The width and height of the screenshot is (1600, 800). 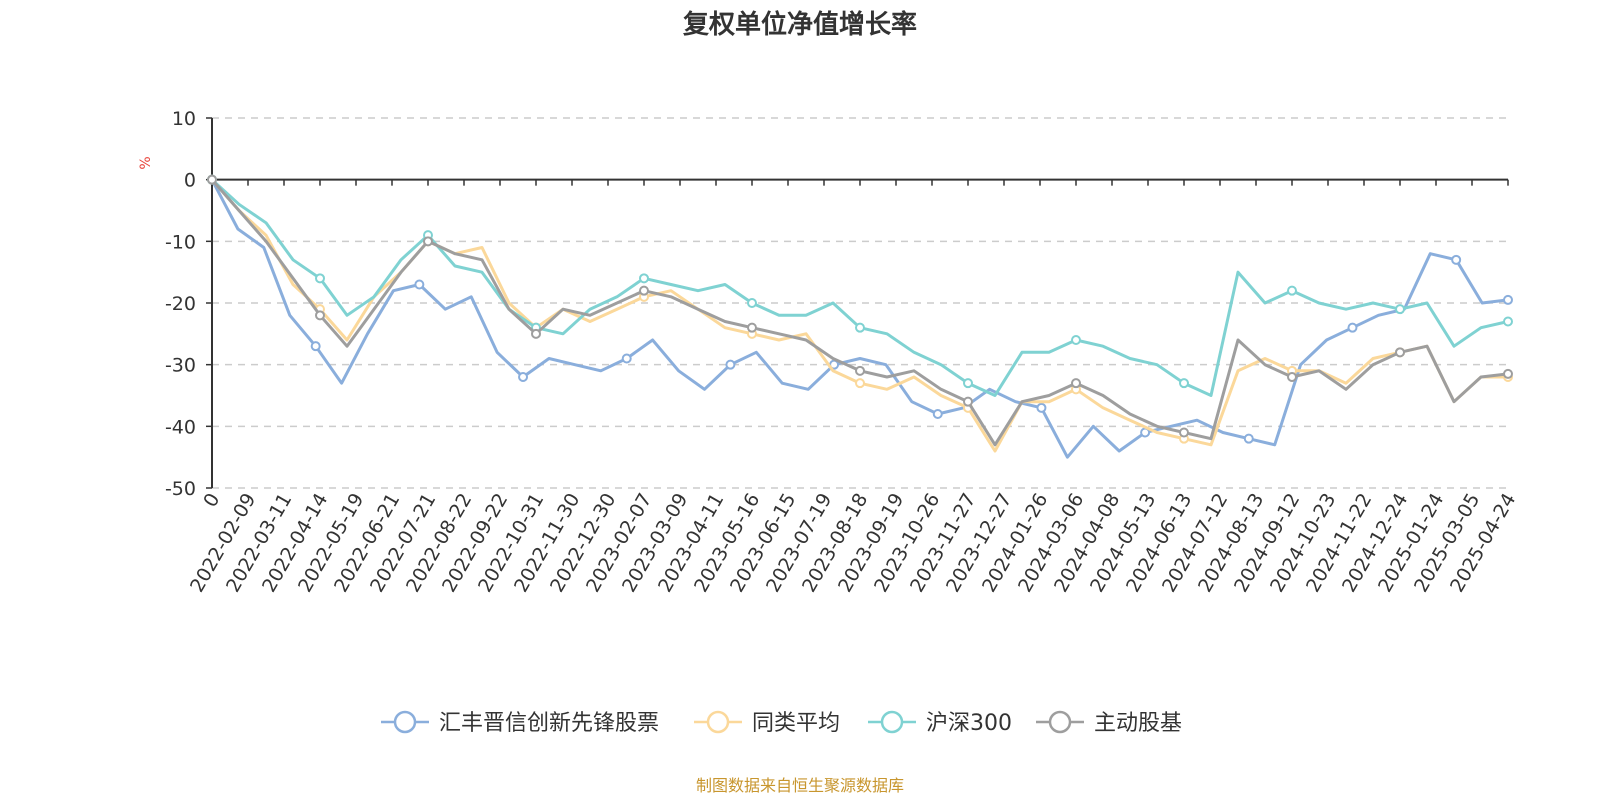 I want to click on legend-item-2: 沪深300, so click(x=969, y=723).